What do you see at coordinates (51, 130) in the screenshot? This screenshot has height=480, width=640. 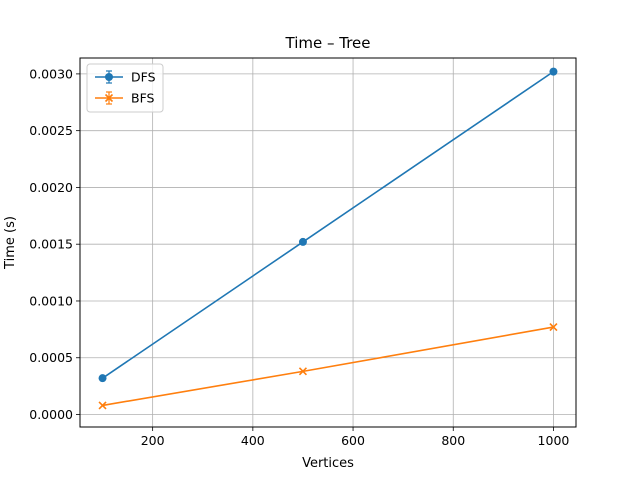 I see `y-tick-label: 0.0025` at bounding box center [51, 130].